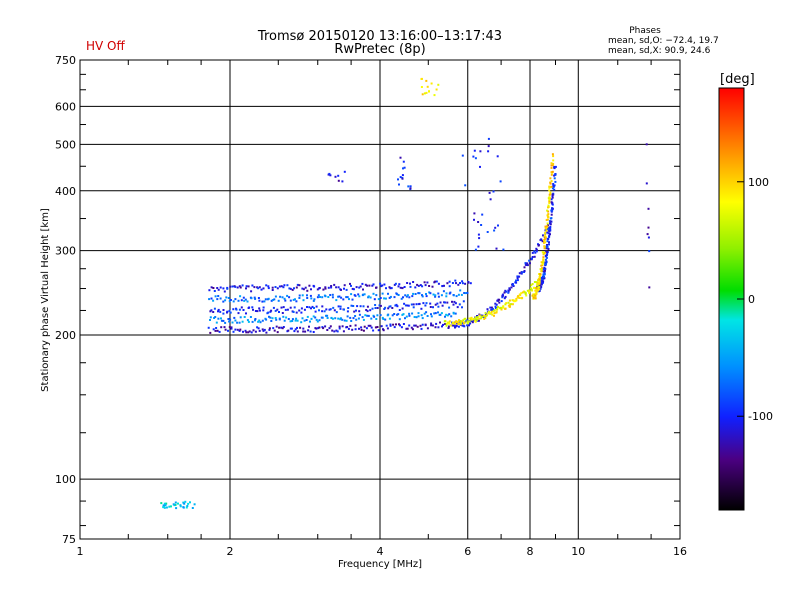 Image resolution: width=800 pixels, height=600 pixels. What do you see at coordinates (69, 539) in the screenshot?
I see `y-tick-label: 75` at bounding box center [69, 539].